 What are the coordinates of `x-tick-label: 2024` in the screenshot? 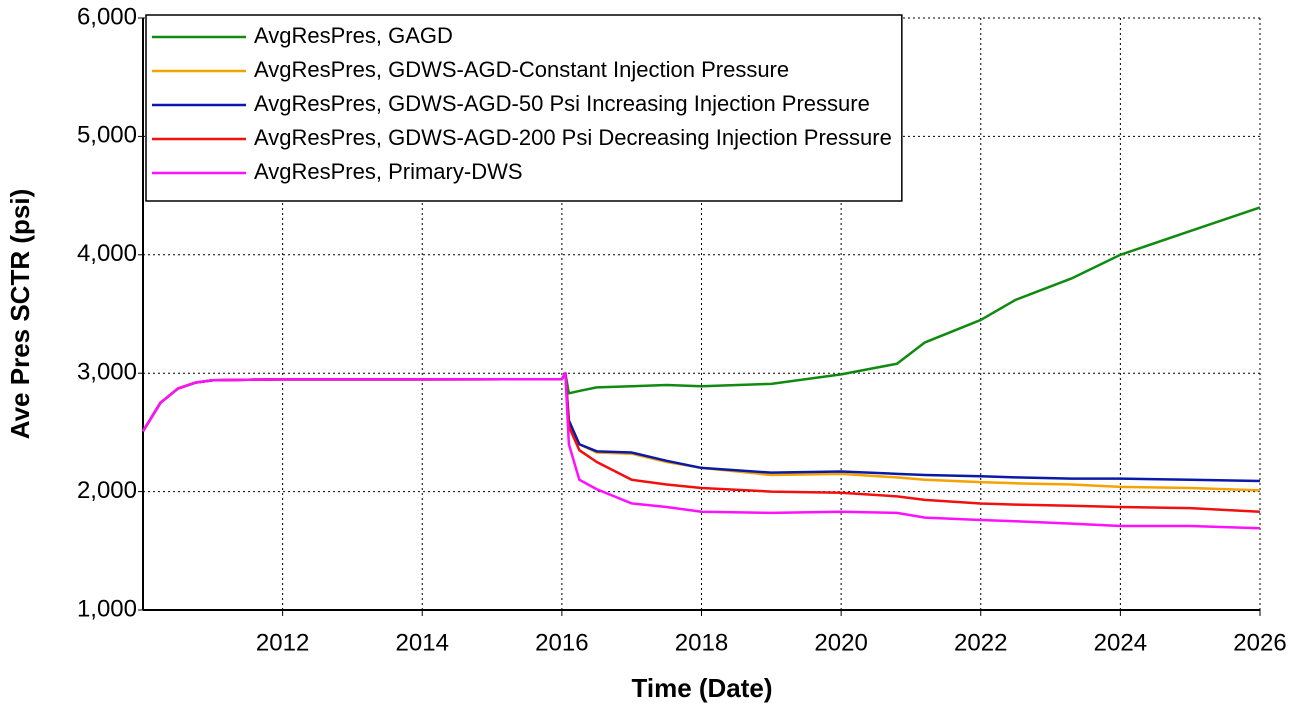 It's located at (1120, 642).